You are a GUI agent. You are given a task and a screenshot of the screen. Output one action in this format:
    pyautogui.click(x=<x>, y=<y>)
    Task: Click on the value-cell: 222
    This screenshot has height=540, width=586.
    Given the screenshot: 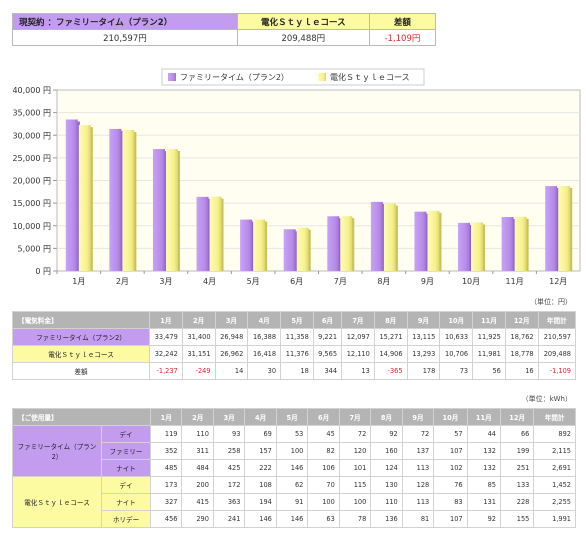 What is the action you would take?
    pyautogui.click(x=260, y=468)
    